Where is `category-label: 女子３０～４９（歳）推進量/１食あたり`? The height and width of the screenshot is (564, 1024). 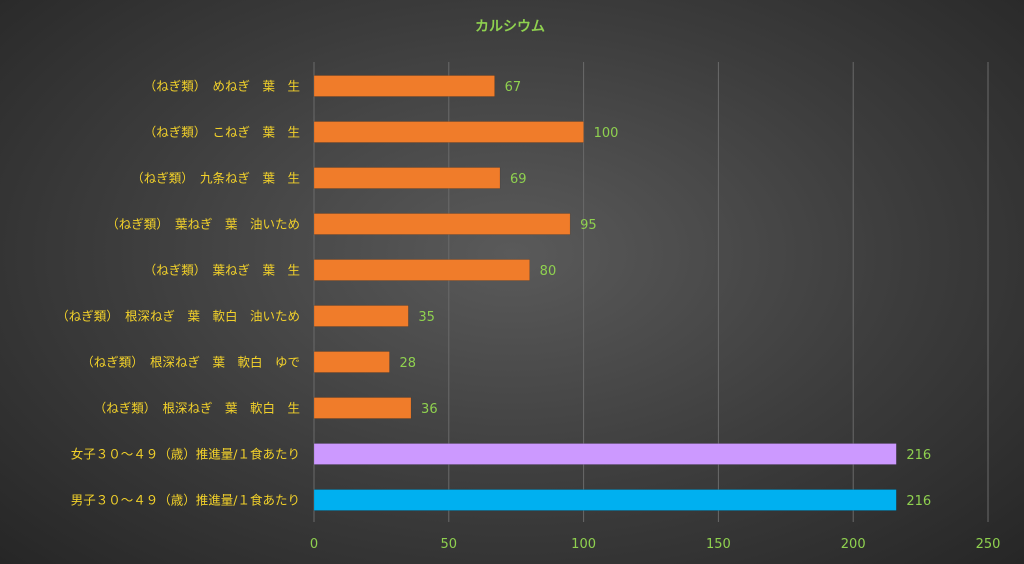 category-label: 女子３０～４９（歳）推進量/１食あたり is located at coordinates (185, 454).